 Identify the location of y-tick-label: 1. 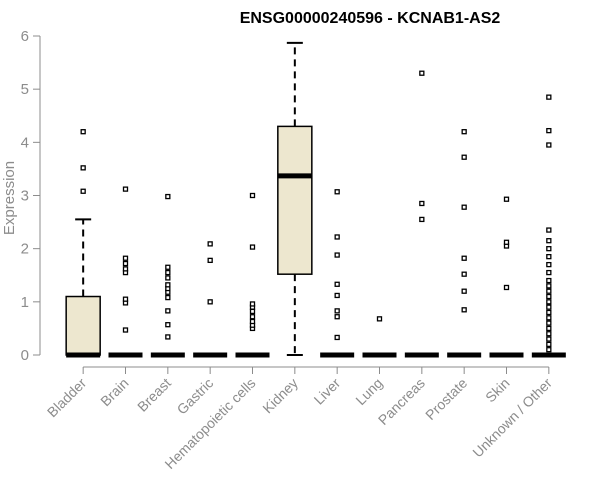
(25, 302).